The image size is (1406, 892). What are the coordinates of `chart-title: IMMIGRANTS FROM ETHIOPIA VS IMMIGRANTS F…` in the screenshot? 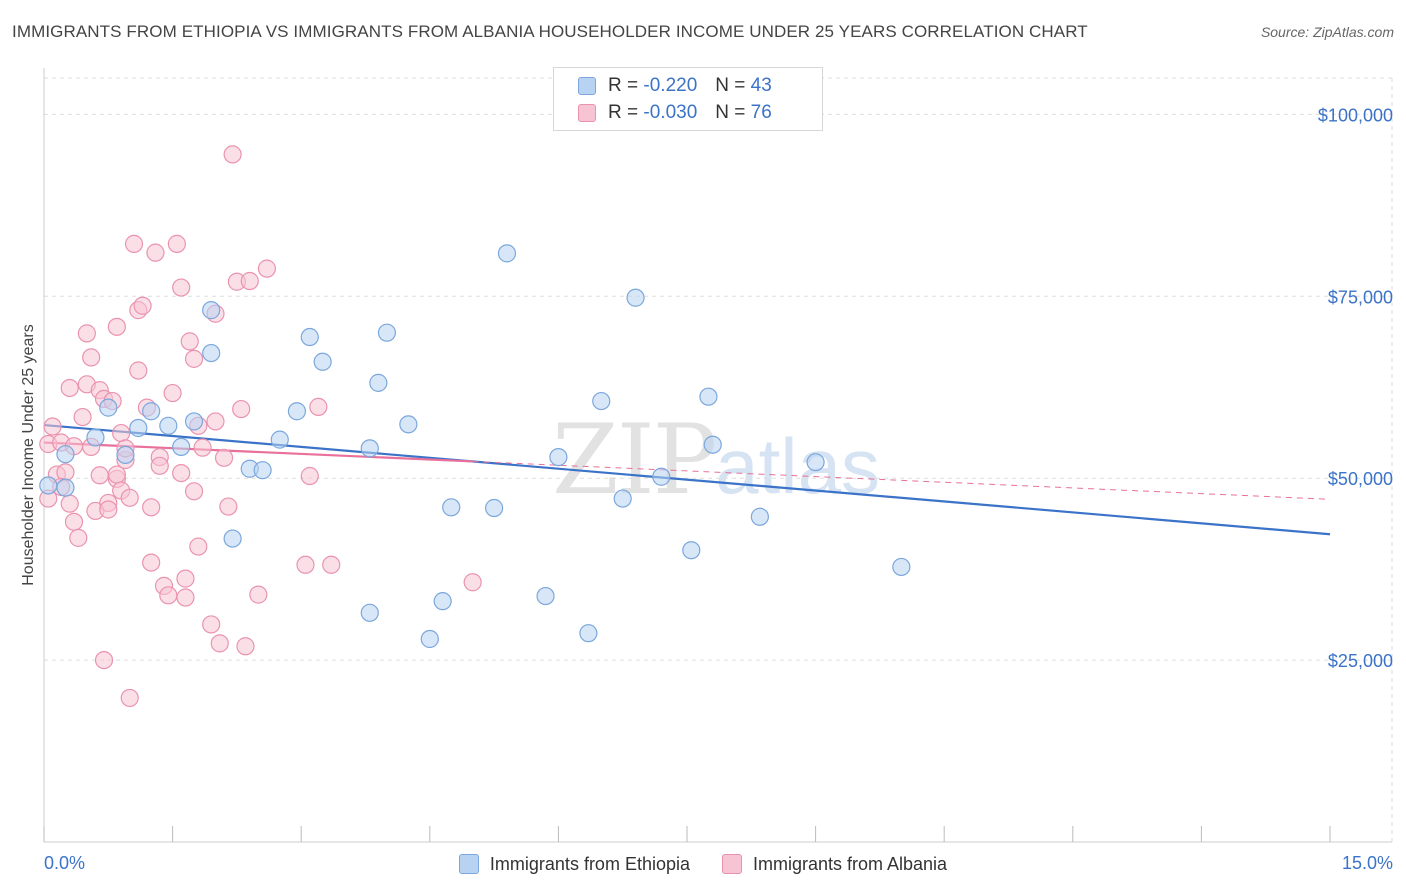 It's located at (550, 31).